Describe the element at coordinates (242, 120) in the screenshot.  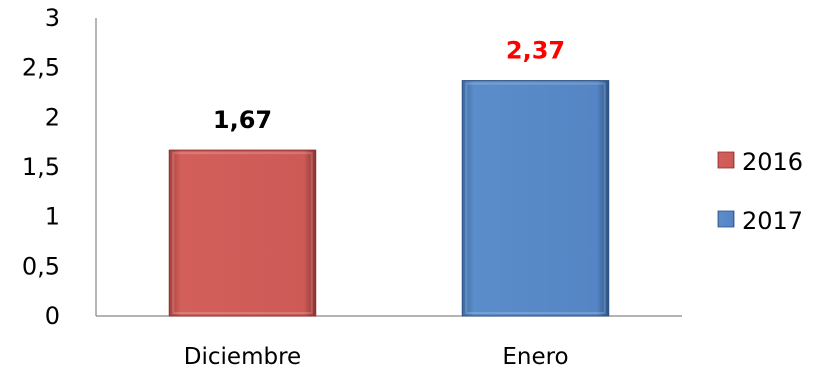
I see `data-label: 1,67` at that location.